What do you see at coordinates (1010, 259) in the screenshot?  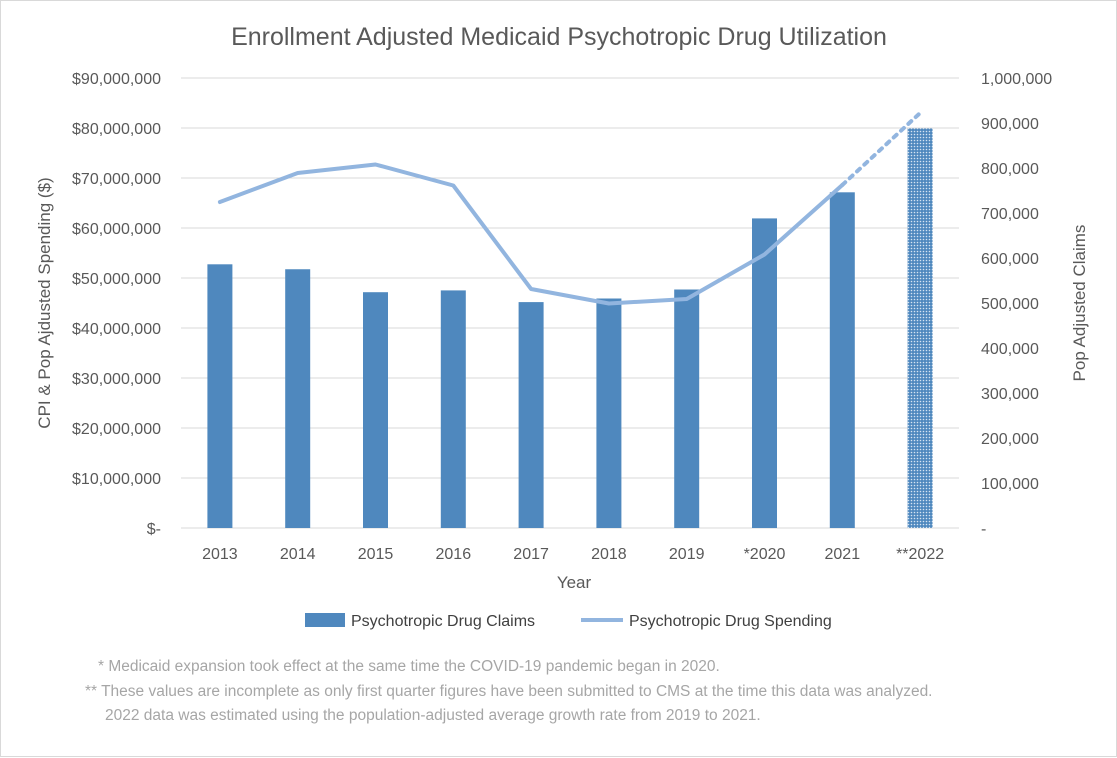 I see `right-tick-label: 600,000` at bounding box center [1010, 259].